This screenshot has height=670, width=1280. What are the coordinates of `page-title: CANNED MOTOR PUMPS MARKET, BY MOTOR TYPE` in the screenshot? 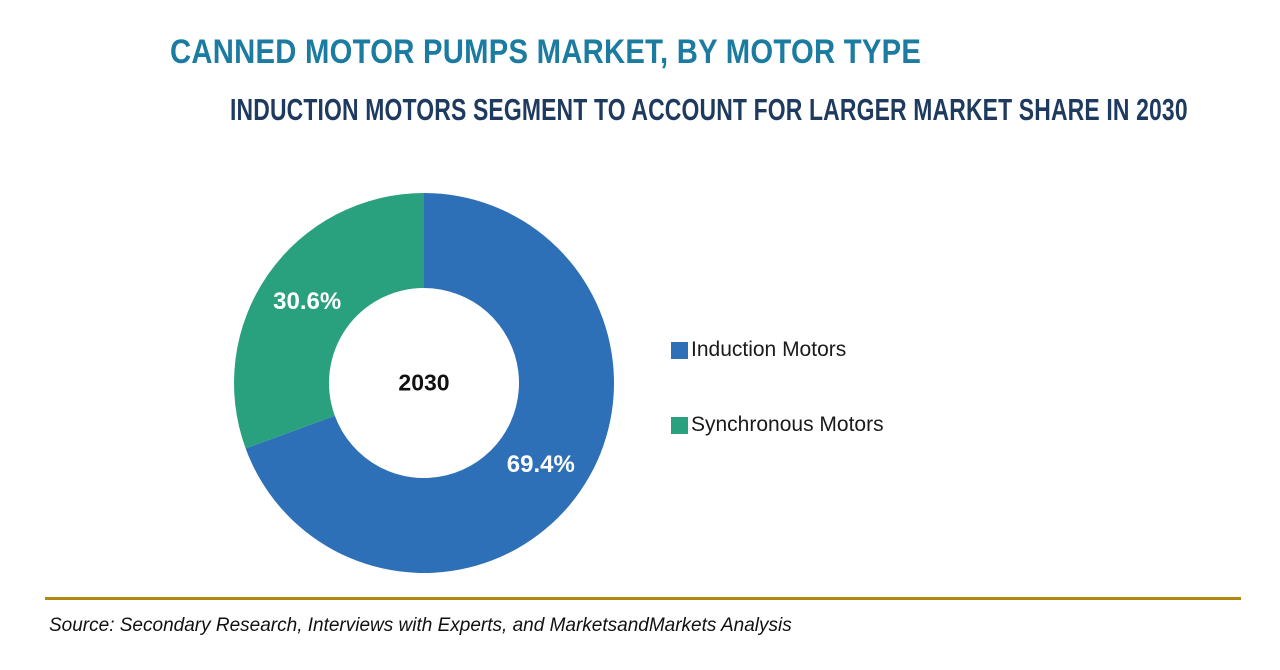 It's located at (546, 52).